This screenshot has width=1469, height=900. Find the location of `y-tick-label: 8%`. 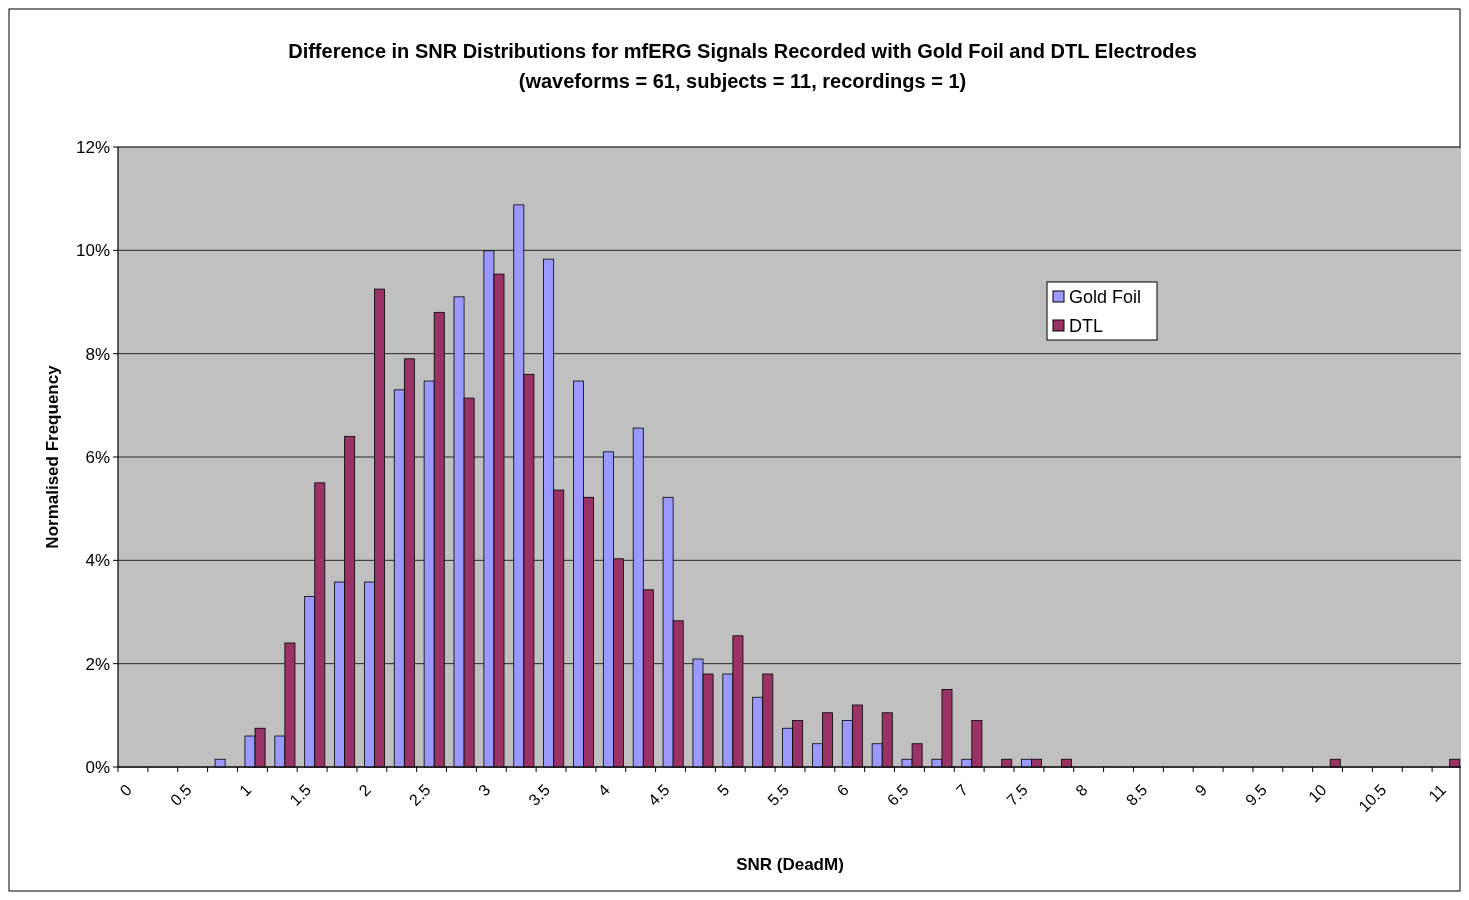

y-tick-label: 8% is located at coordinates (97, 354).